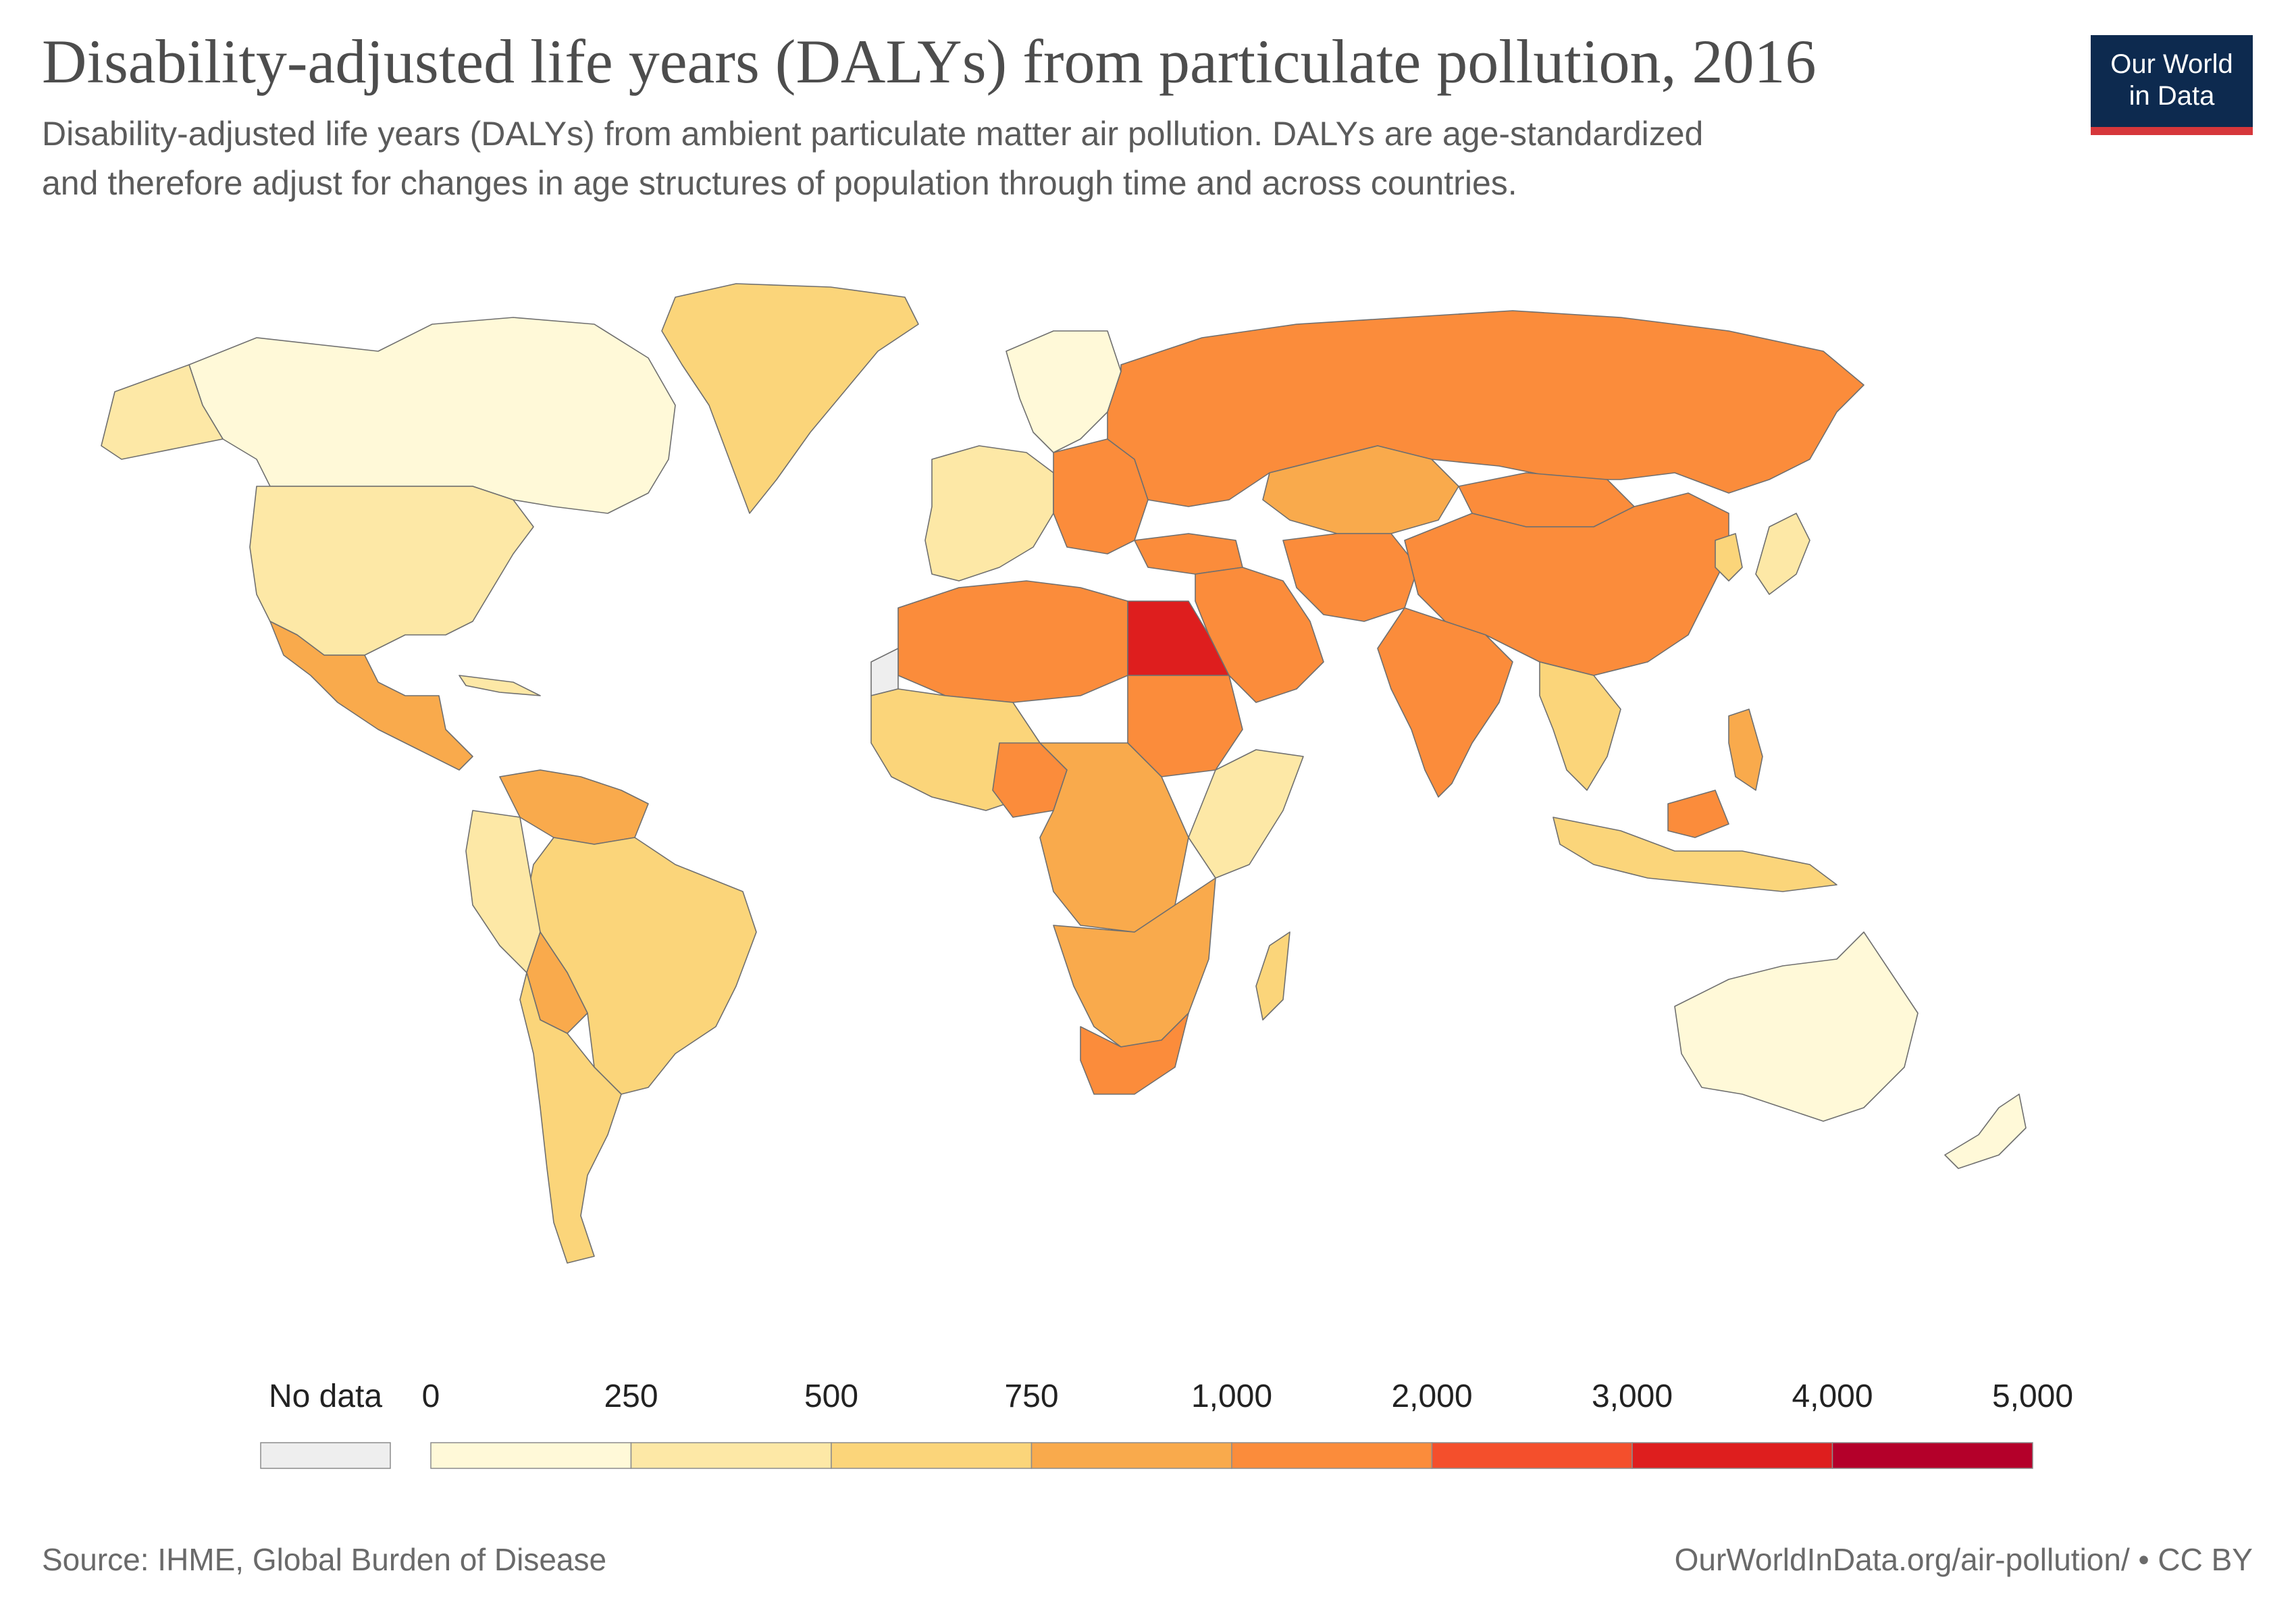  I want to click on country-turkey, so click(1188, 554).